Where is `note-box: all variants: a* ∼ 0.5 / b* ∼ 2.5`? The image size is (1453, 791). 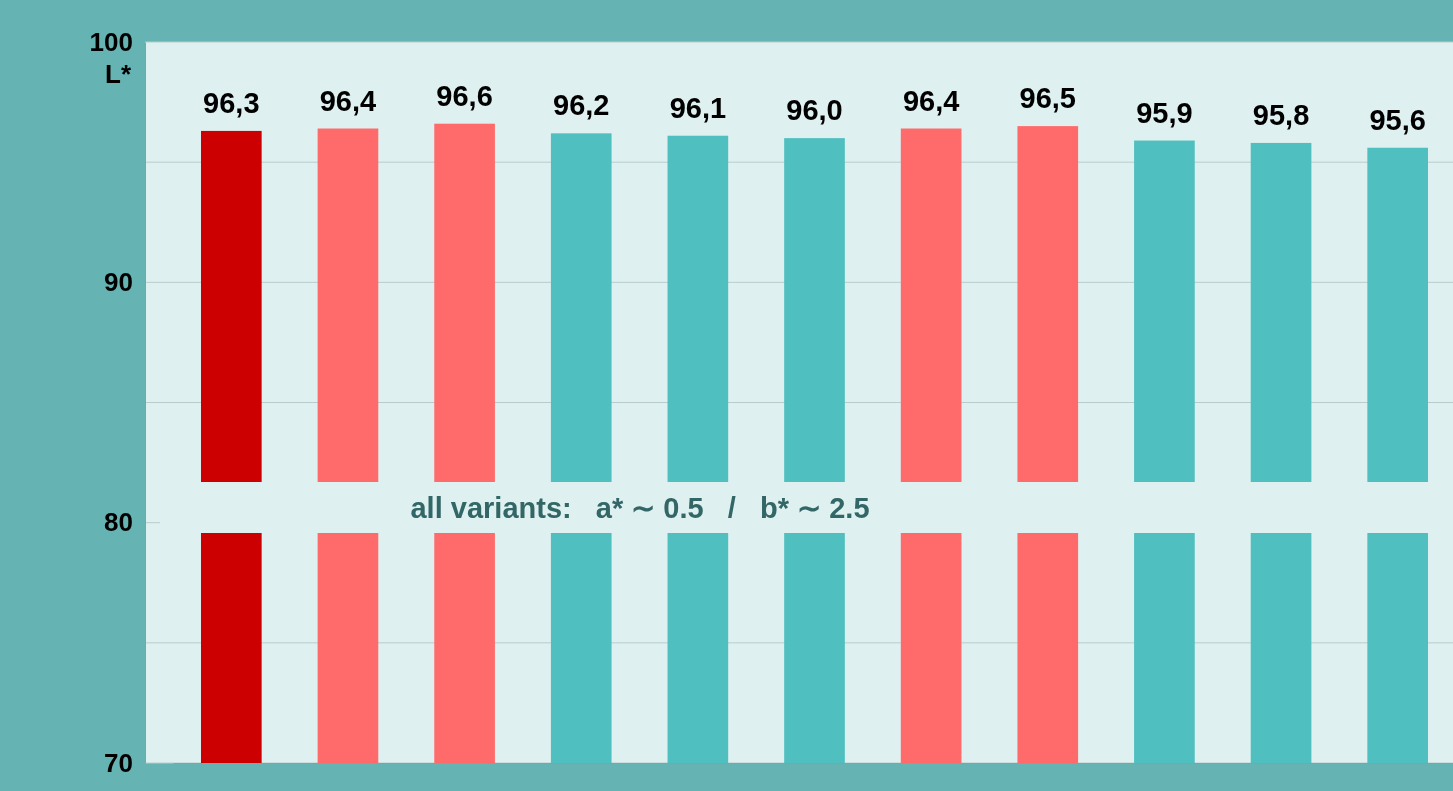 note-box: all variants: a* ∼ 0.5 / b* ∼ 2.5 is located at coordinates (806, 507).